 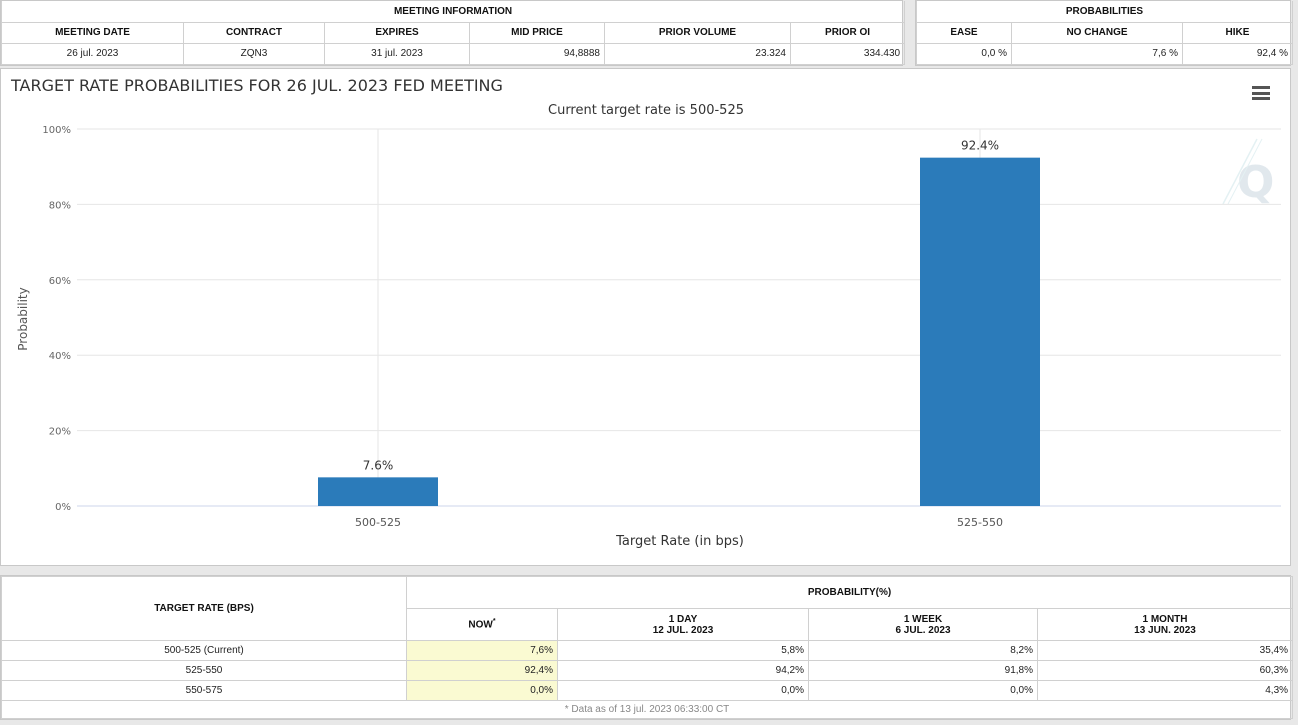 I want to click on now-column-header: NOW*, so click(x=482, y=624).